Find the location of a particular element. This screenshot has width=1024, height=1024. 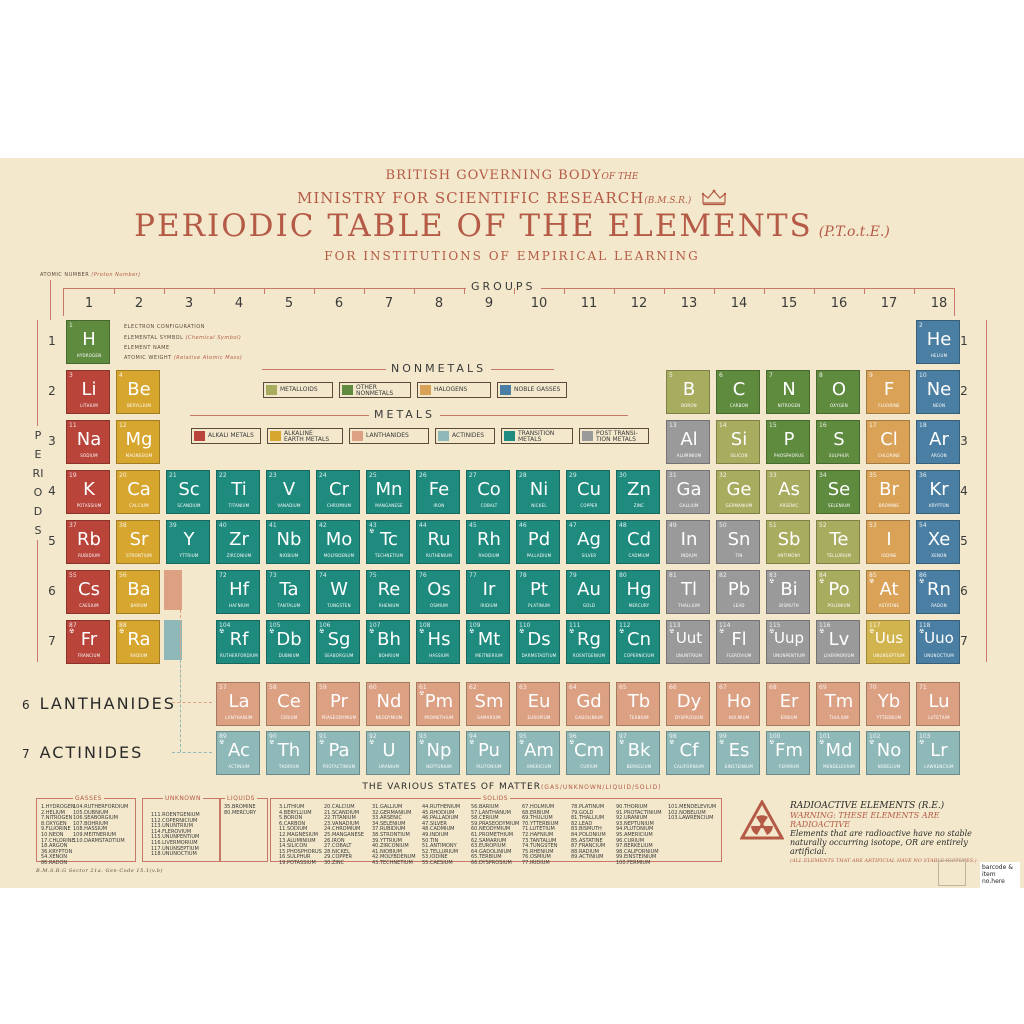

element-lawrencium: 103 Lr LAWRENCIUM ☢ is located at coordinates (938, 753).